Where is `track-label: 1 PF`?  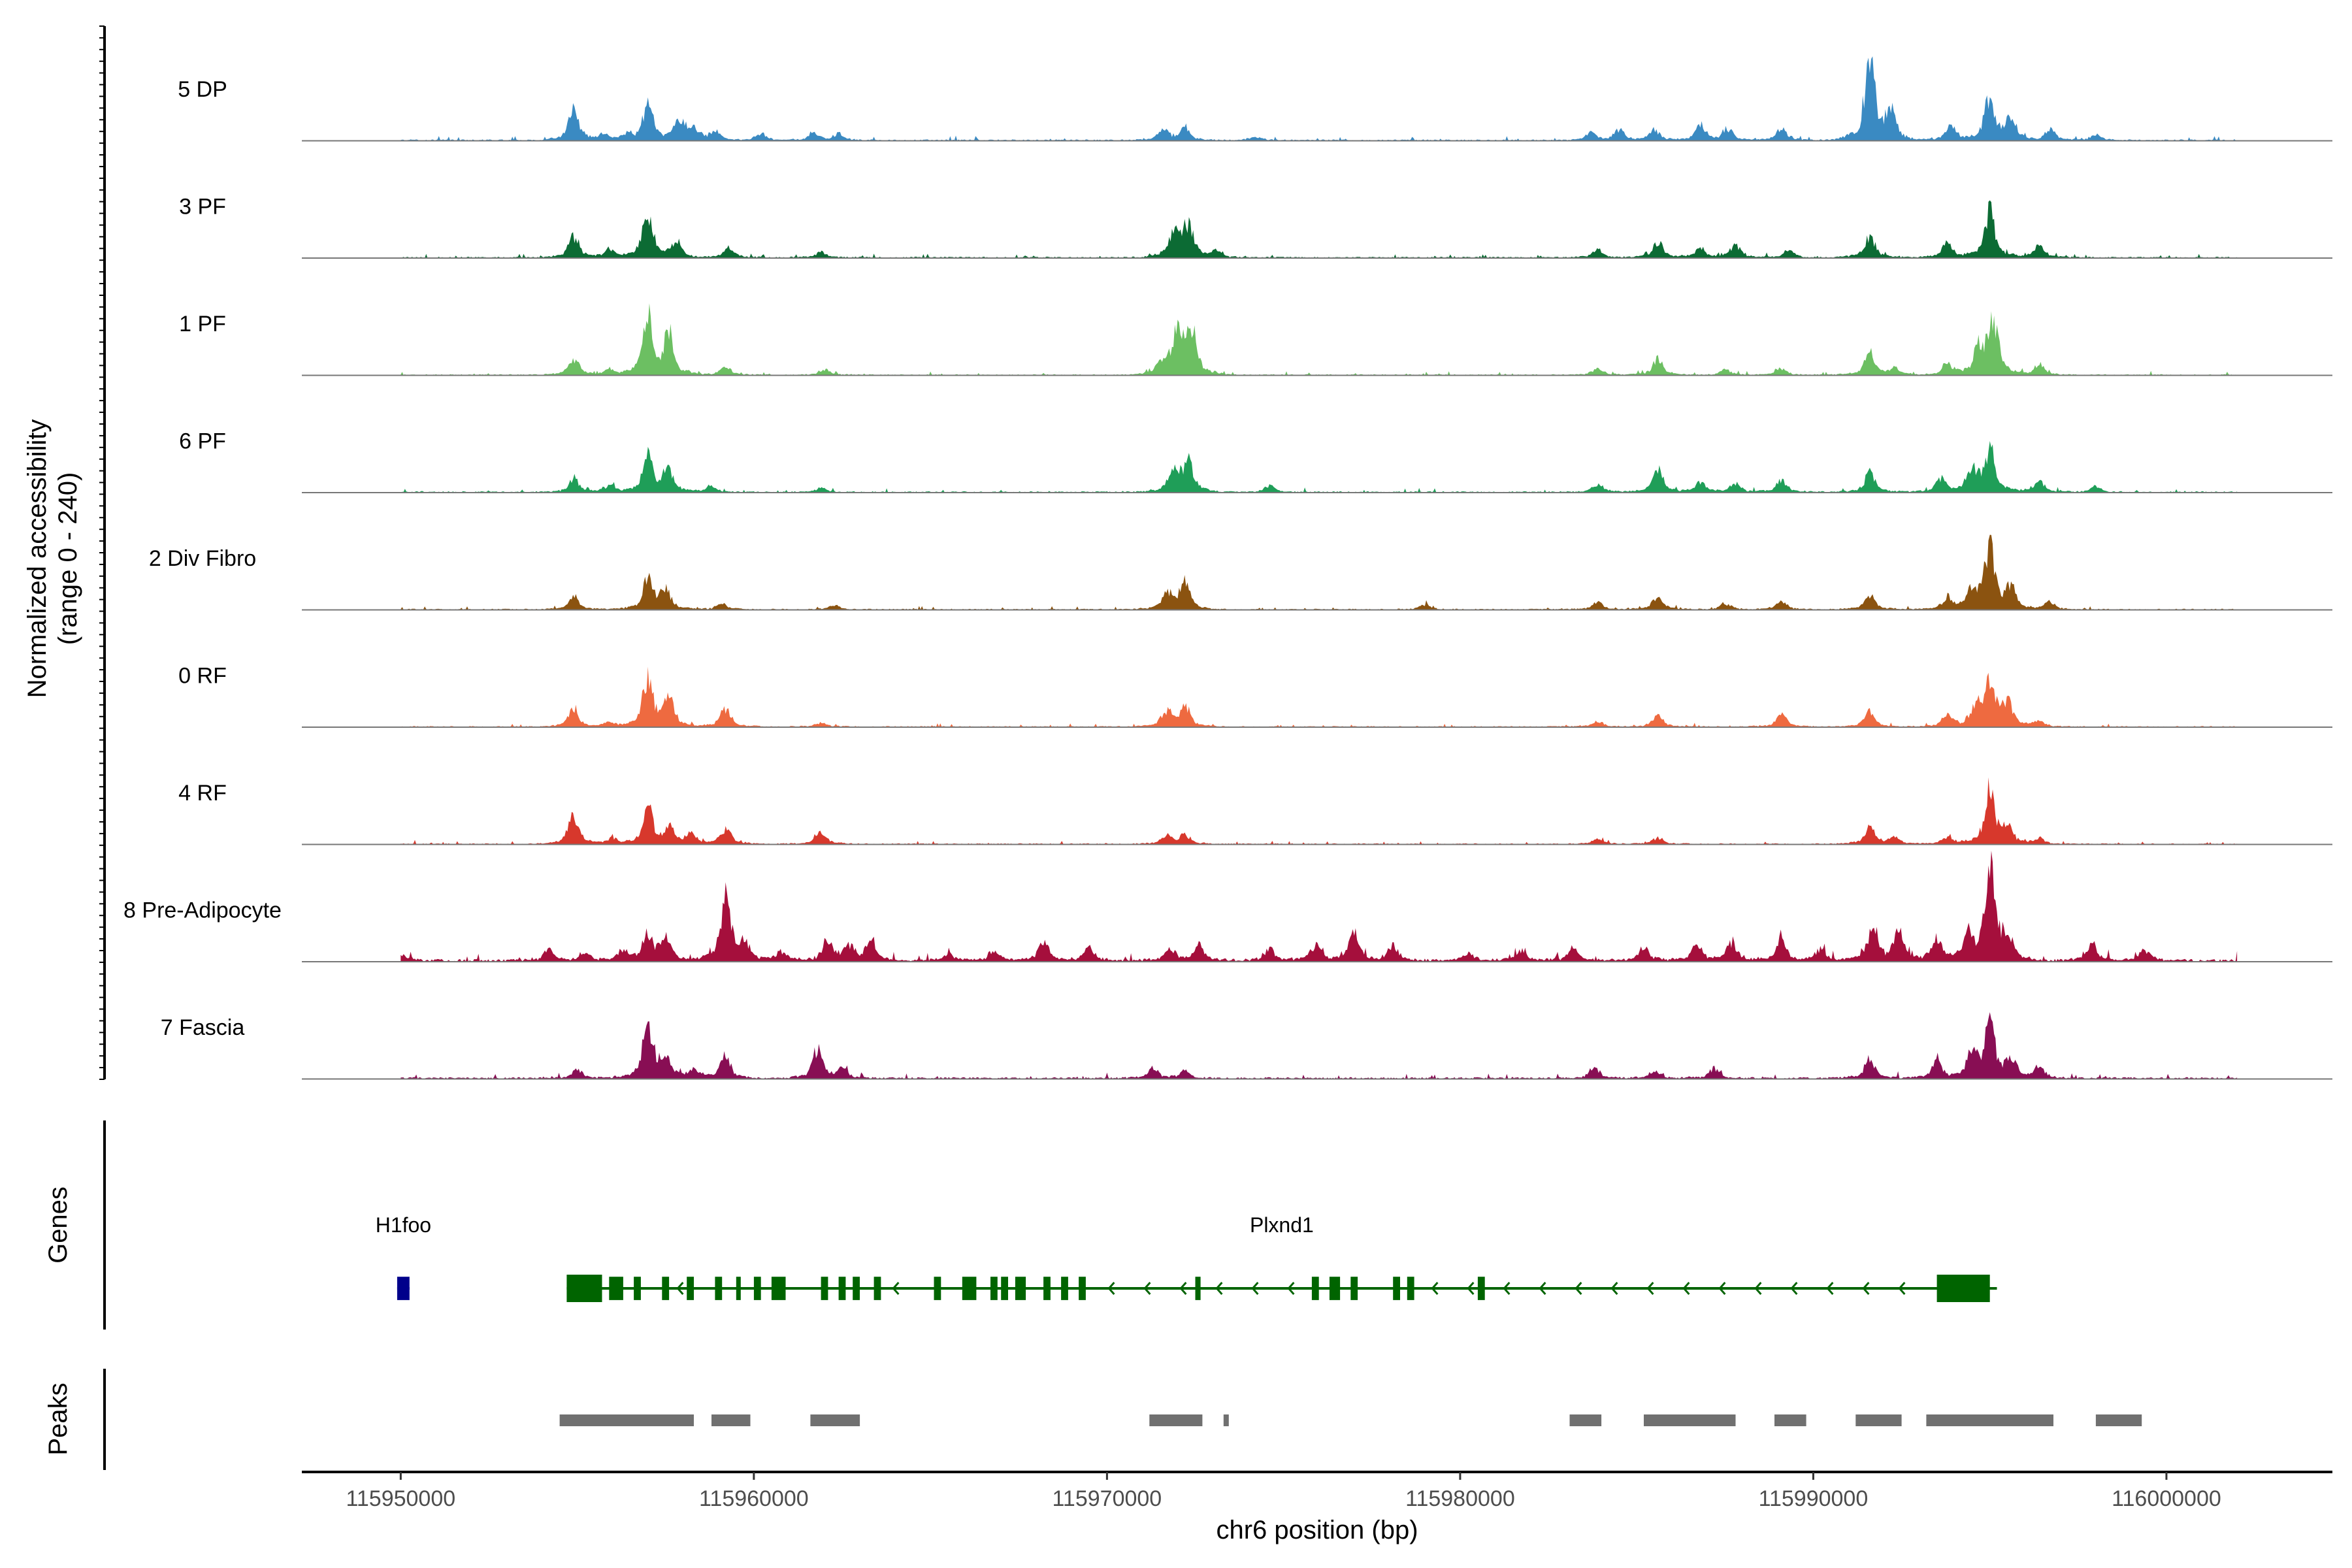
track-label: 1 PF is located at coordinates (202, 324).